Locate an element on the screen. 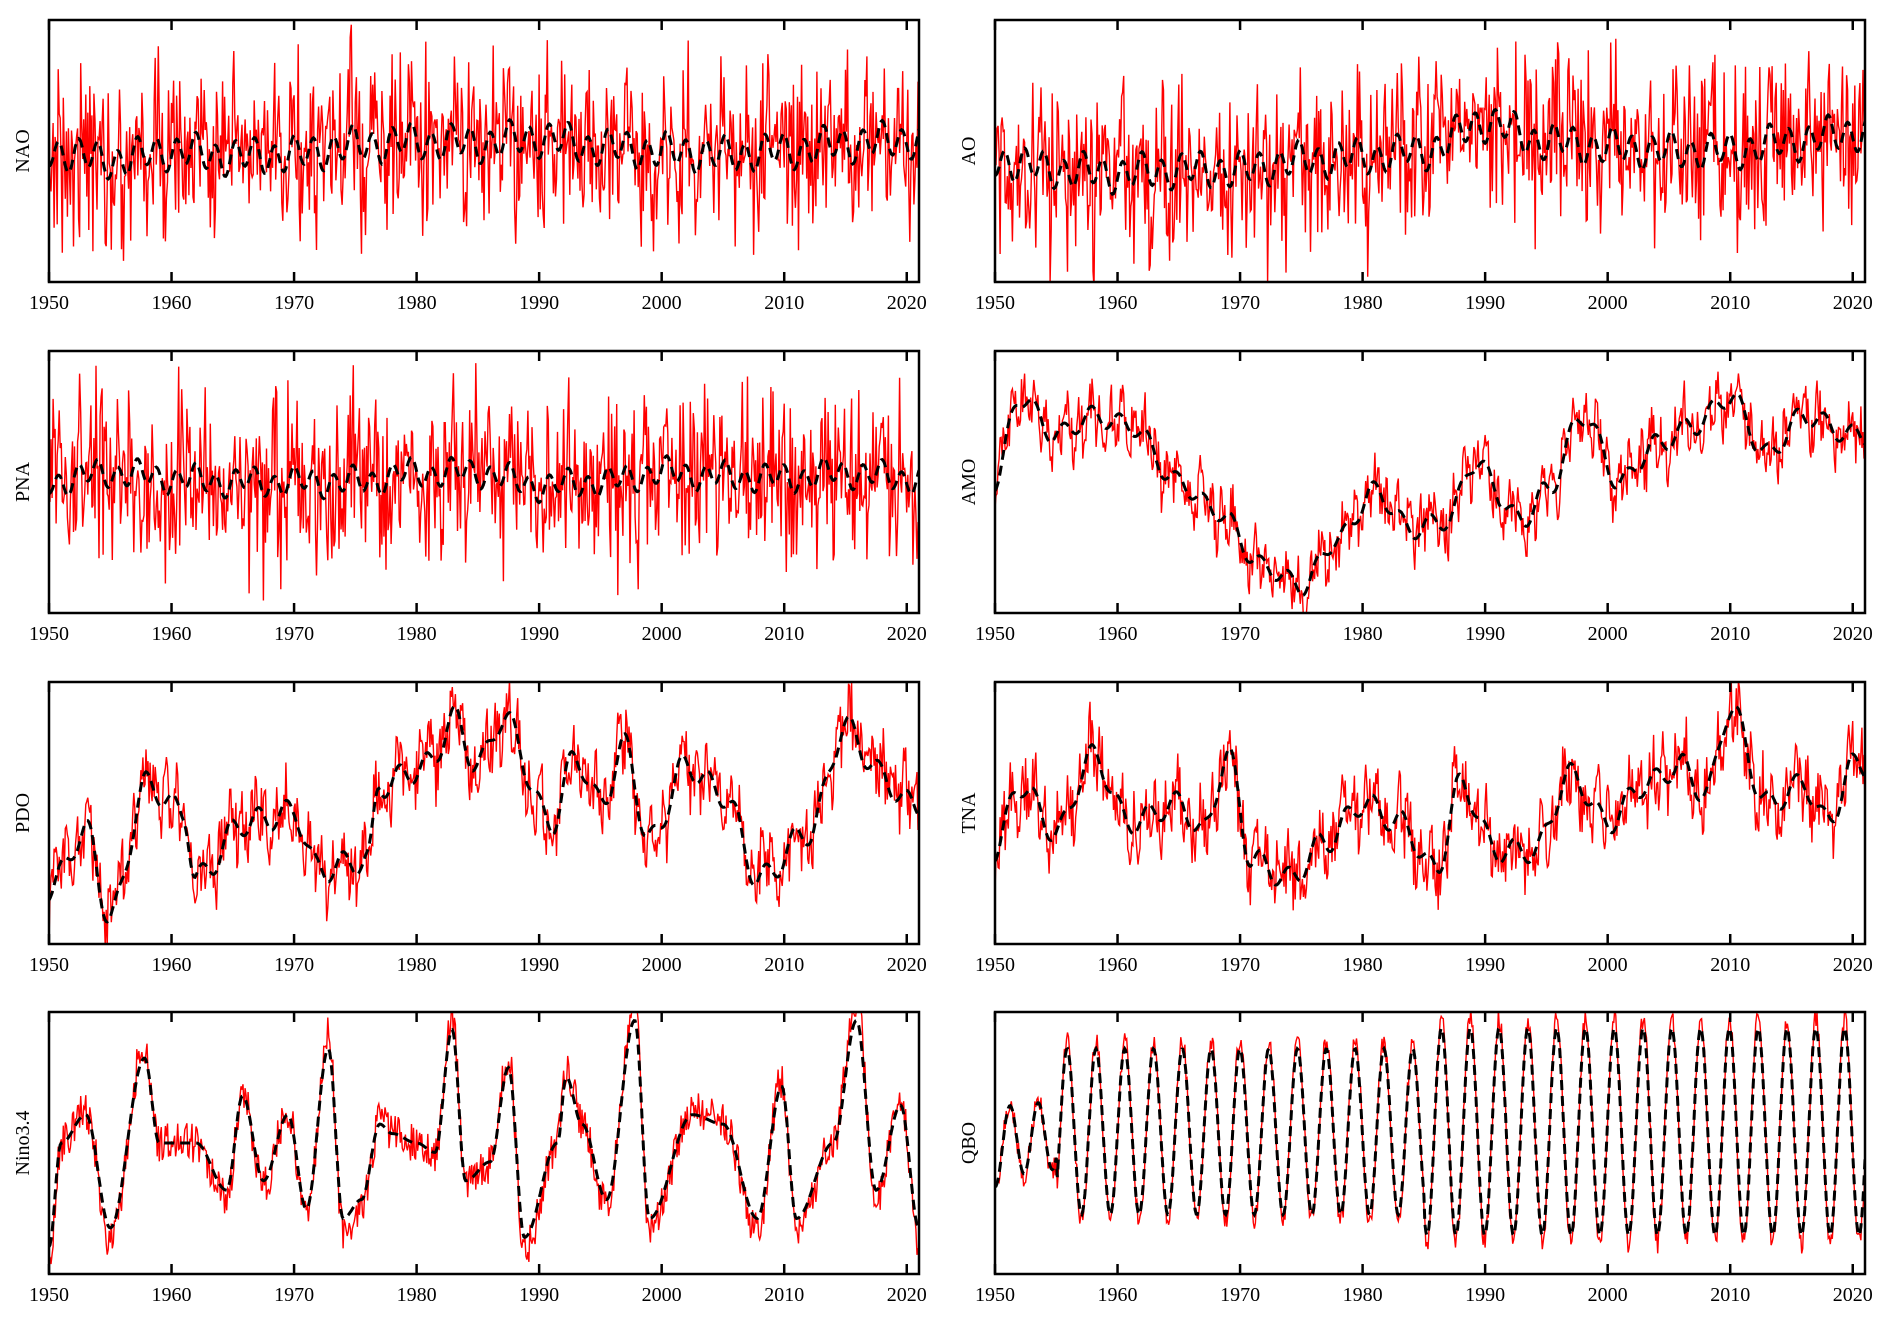 The width and height of the screenshot is (1892, 1323). panel-tna: 1950 1960 1970 1980 1990 2000 2010 2020 TNA is located at coordinates (1415, 828).